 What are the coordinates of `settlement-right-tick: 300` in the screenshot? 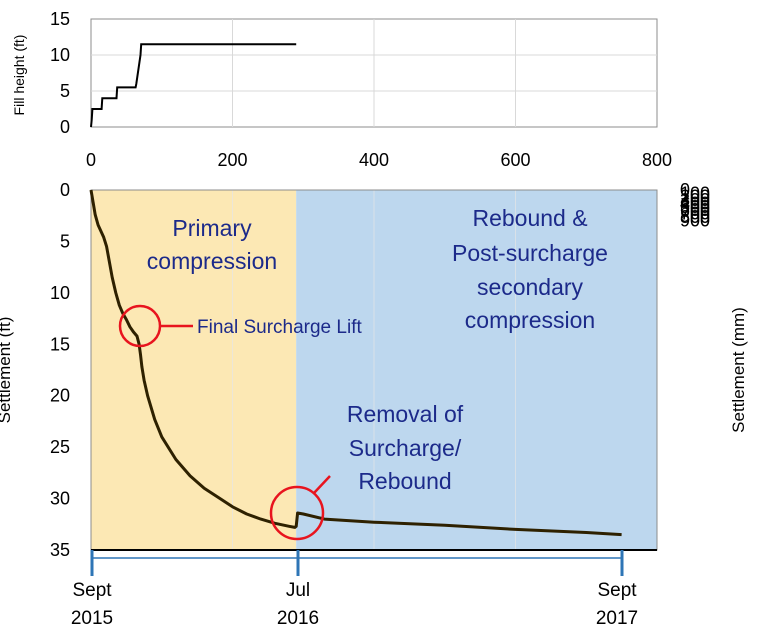 It's located at (695, 200).